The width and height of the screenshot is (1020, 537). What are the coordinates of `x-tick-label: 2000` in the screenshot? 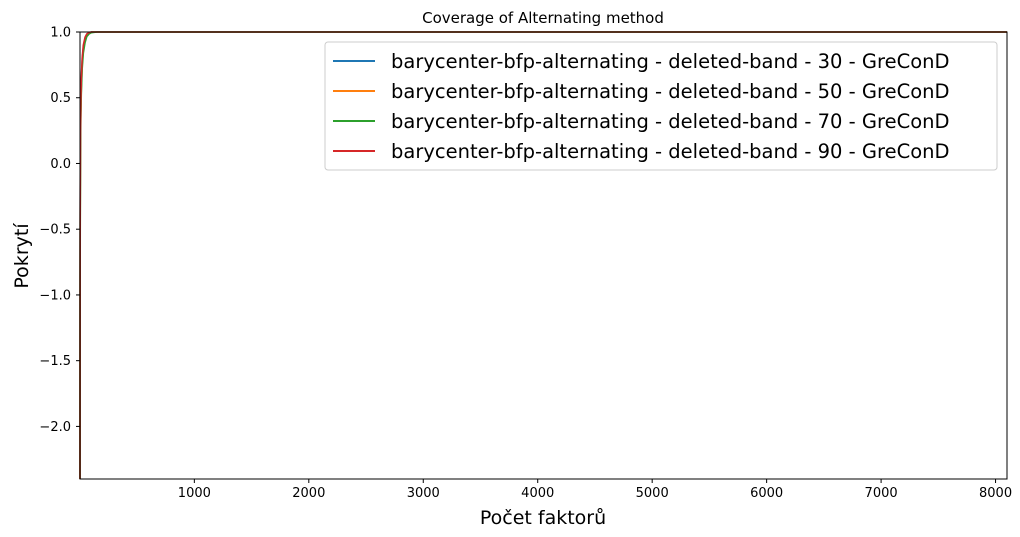 It's located at (308, 493).